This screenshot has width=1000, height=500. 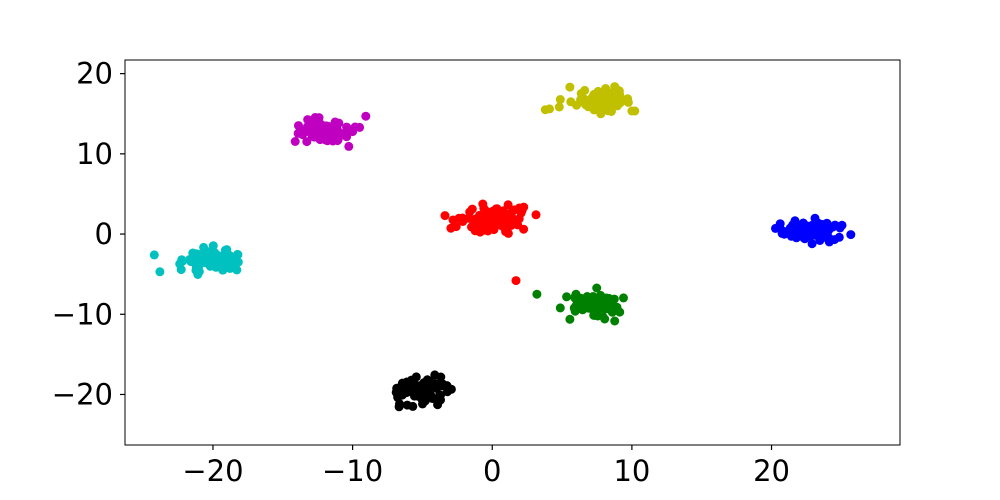 I want to click on x-tick-label: −10, so click(x=352, y=471).